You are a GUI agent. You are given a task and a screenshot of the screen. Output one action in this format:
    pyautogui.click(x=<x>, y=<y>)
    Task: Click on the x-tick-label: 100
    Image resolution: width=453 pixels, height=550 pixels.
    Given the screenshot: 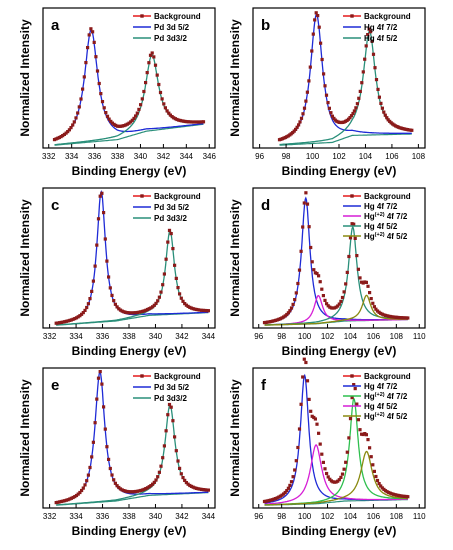 What is the action you would take?
    pyautogui.click(x=305, y=336)
    